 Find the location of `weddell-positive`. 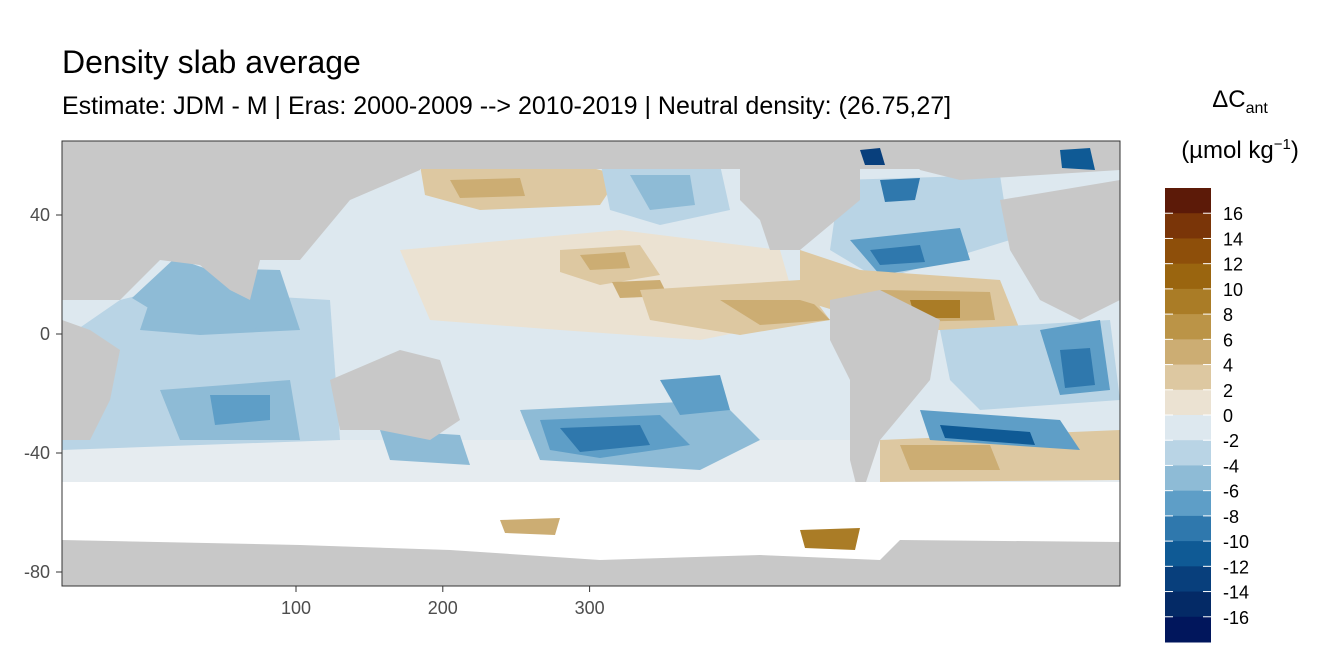

weddell-positive is located at coordinates (830, 539).